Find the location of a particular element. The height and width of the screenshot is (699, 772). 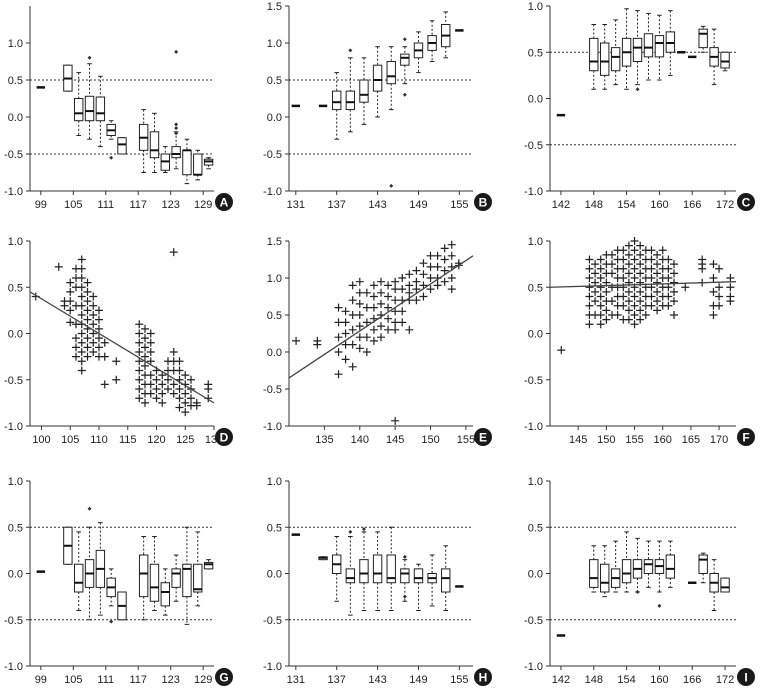

x-tick-label: 148 is located at coordinates (594, 680).